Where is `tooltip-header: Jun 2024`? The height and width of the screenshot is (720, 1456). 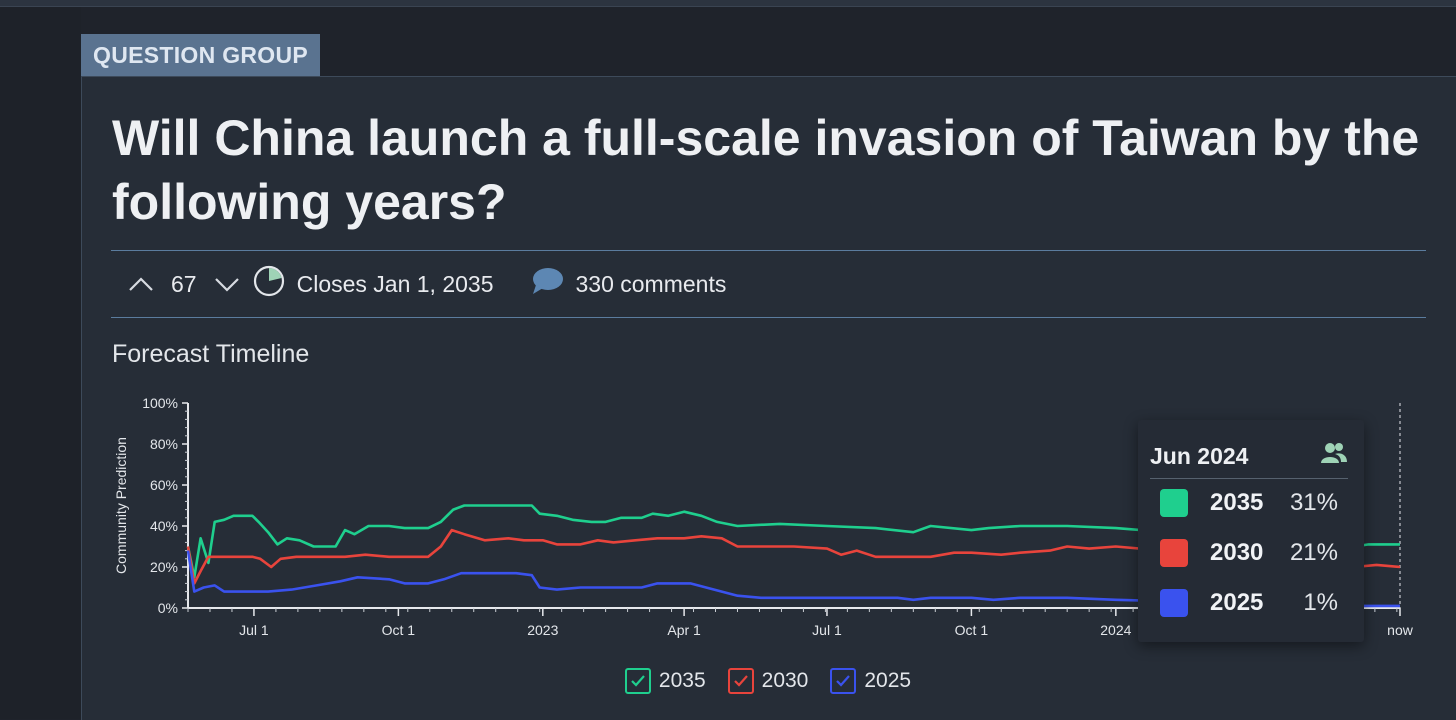
tooltip-header: Jun 2024 is located at coordinates (1249, 456).